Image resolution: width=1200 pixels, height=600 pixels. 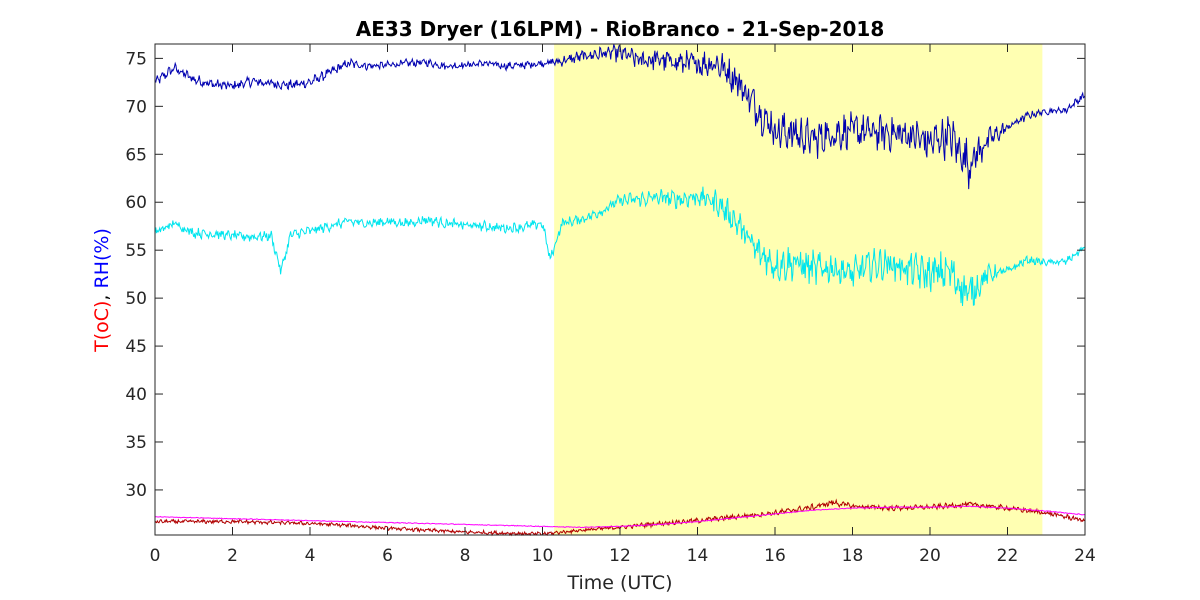 I want to click on y-tick-label: 75, so click(x=136, y=59).